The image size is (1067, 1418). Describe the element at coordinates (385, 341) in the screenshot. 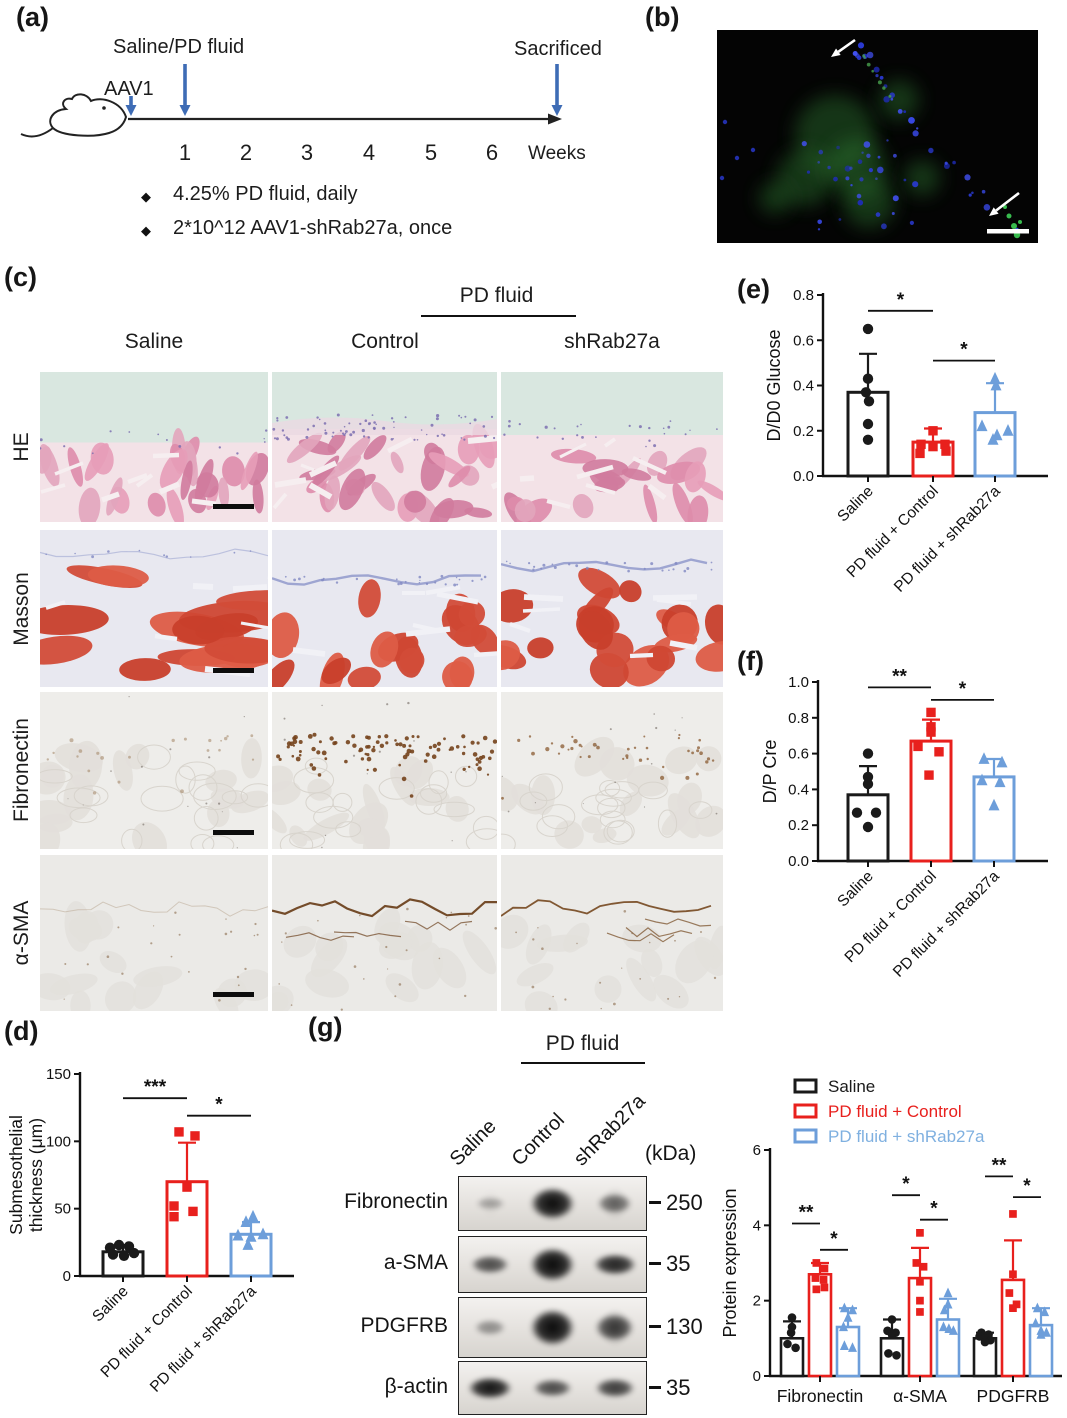

I see `column-control: Control` at that location.